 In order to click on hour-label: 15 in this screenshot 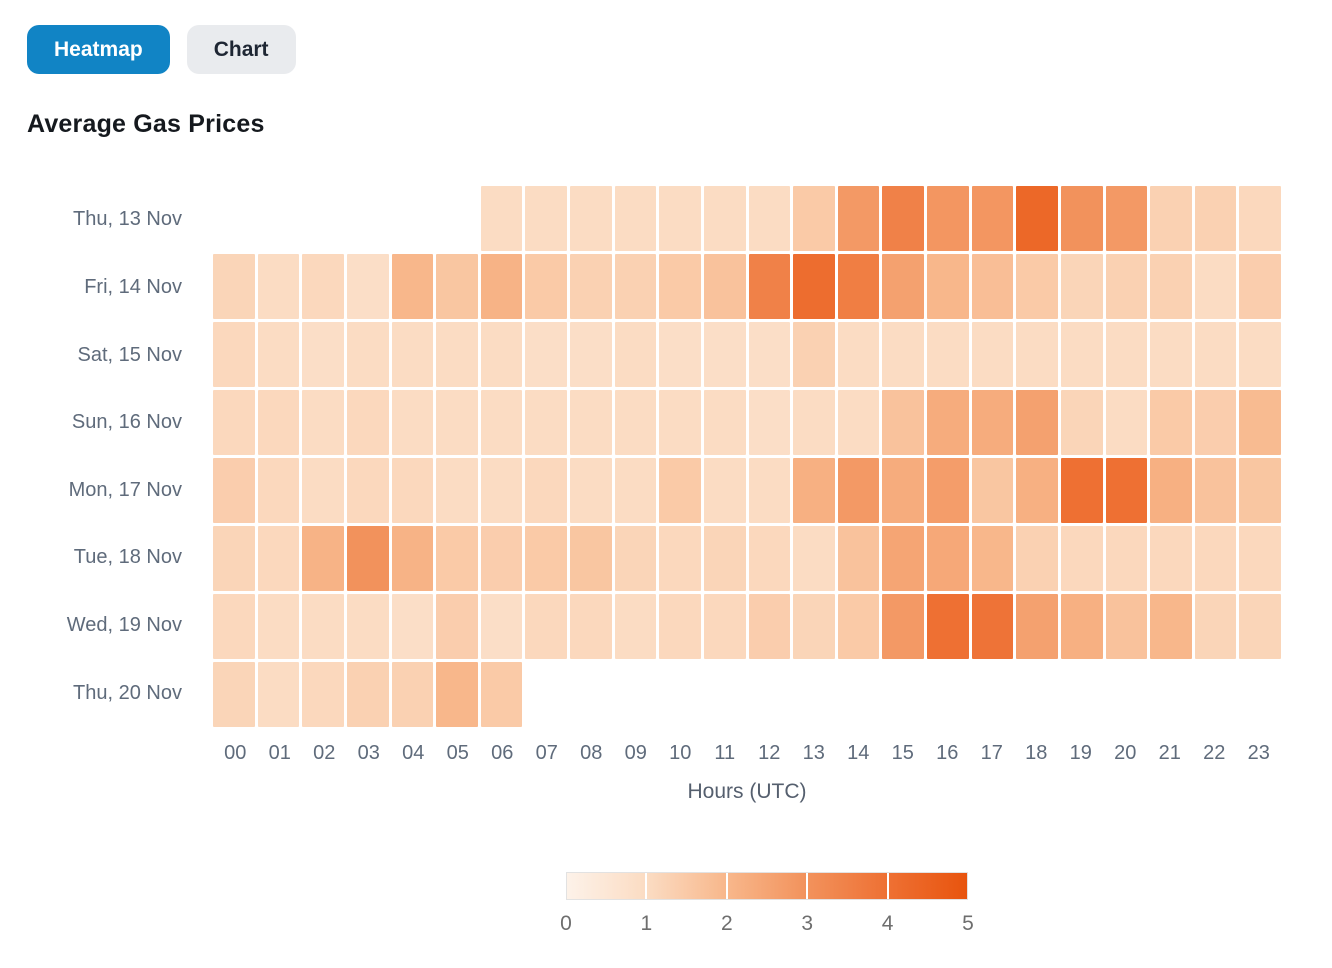, I will do `click(902, 753)`.